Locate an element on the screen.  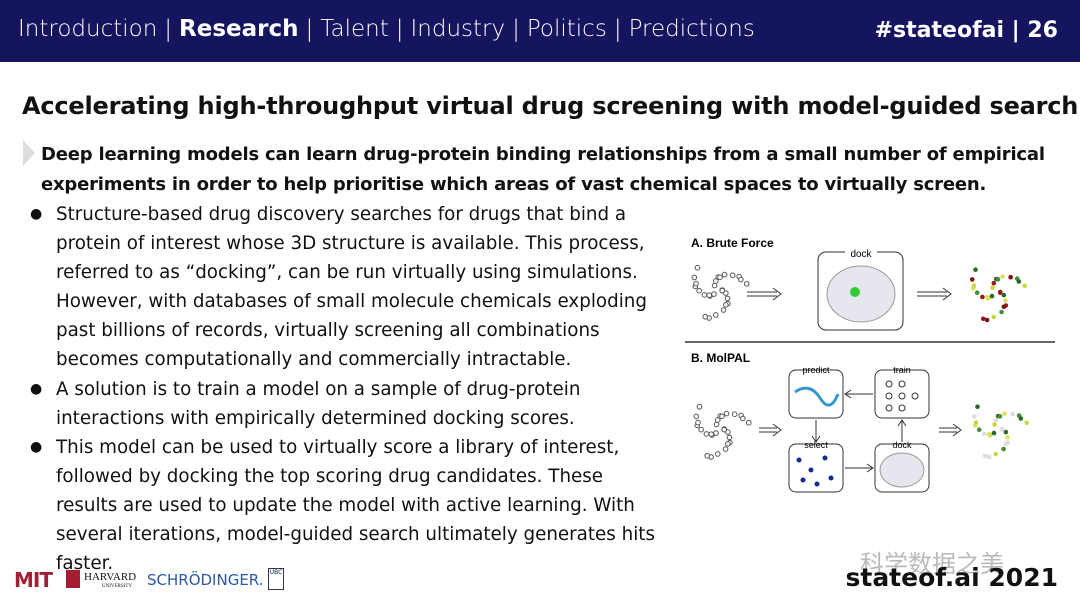
cycle-arrows is located at coordinates (859, 431).